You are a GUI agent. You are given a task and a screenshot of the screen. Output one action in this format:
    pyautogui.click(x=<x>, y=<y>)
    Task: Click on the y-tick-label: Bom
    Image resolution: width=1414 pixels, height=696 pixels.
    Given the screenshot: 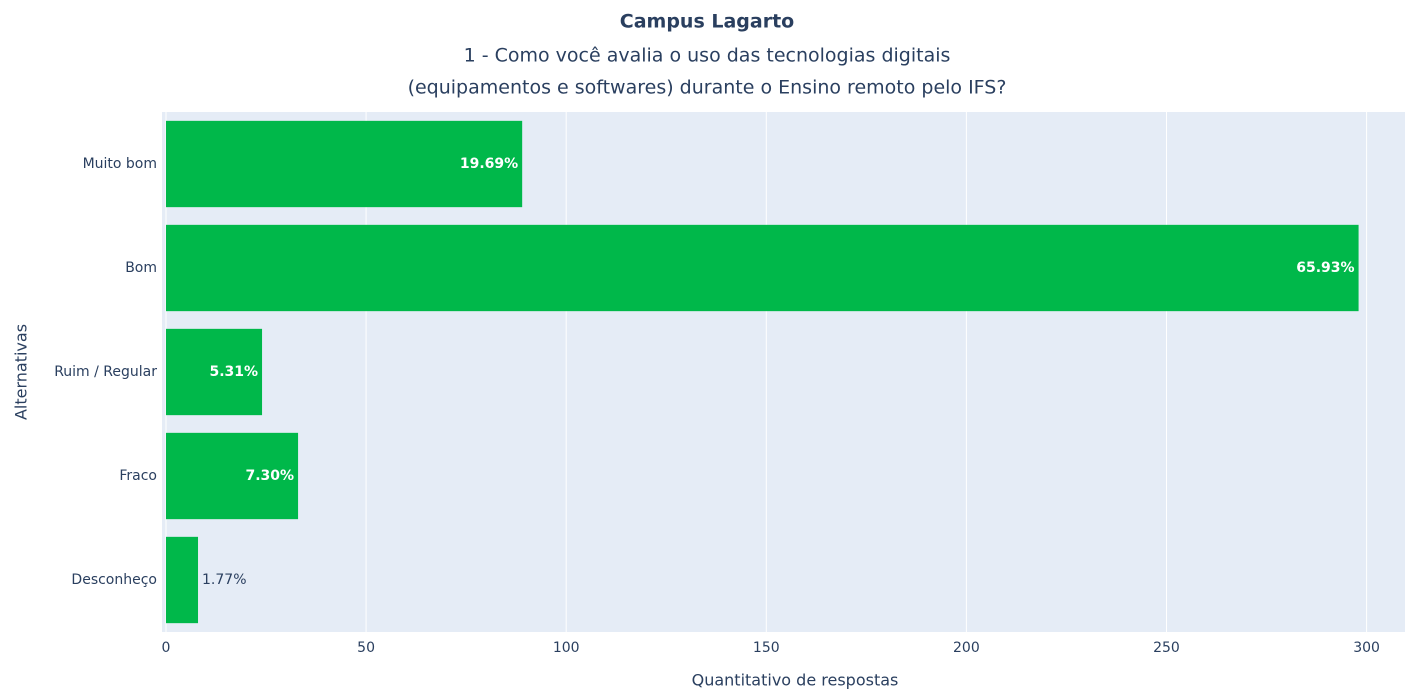 What is the action you would take?
    pyautogui.click(x=141, y=268)
    